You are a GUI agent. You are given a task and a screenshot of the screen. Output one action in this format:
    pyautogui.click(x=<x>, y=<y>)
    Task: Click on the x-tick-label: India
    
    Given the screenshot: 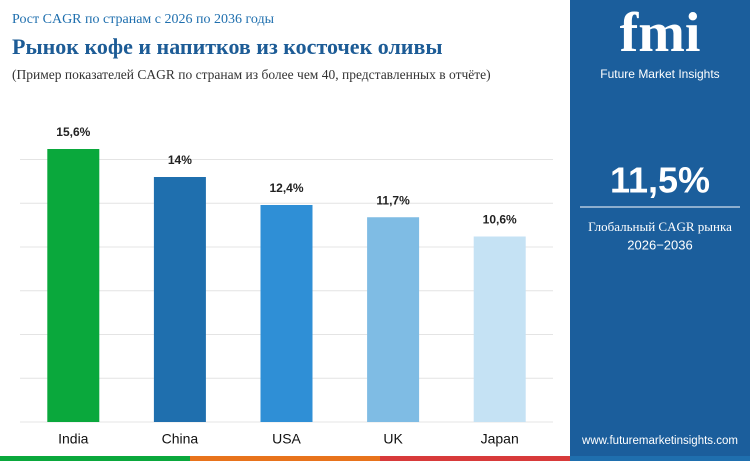 What is the action you would take?
    pyautogui.click(x=73, y=439)
    